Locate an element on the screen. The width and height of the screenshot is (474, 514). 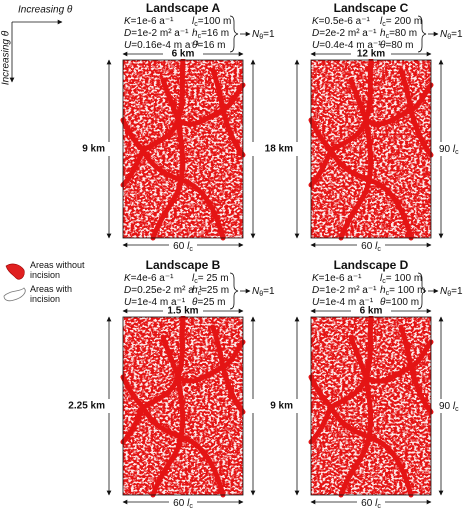
parameter: K=0.5e-6 a⁻¹ is located at coordinates (341, 21).